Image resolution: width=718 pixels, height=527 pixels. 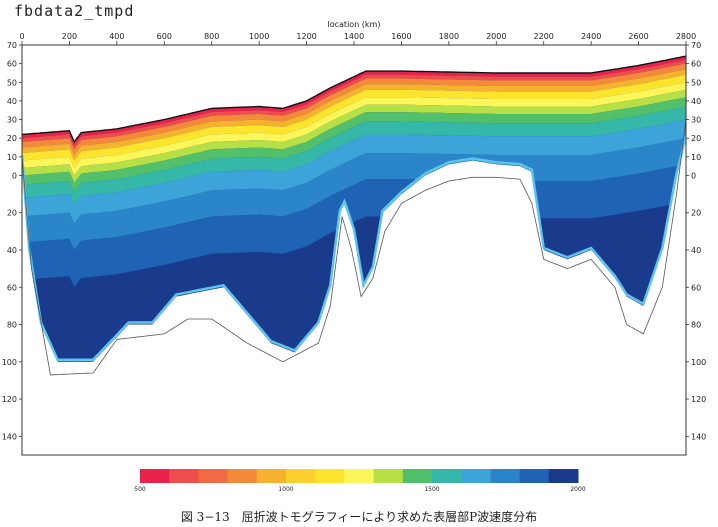 I want to click on y-tick-label-right: 120, so click(x=698, y=399).